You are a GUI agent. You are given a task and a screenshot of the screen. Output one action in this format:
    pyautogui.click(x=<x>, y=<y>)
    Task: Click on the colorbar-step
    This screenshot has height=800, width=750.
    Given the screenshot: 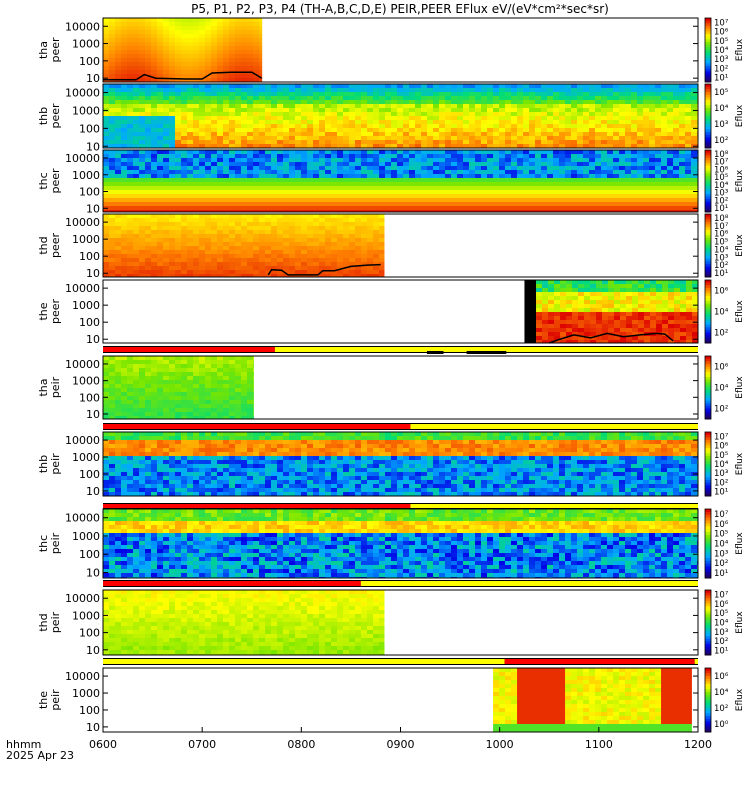 What is the action you would take?
    pyautogui.click(x=708, y=126)
    